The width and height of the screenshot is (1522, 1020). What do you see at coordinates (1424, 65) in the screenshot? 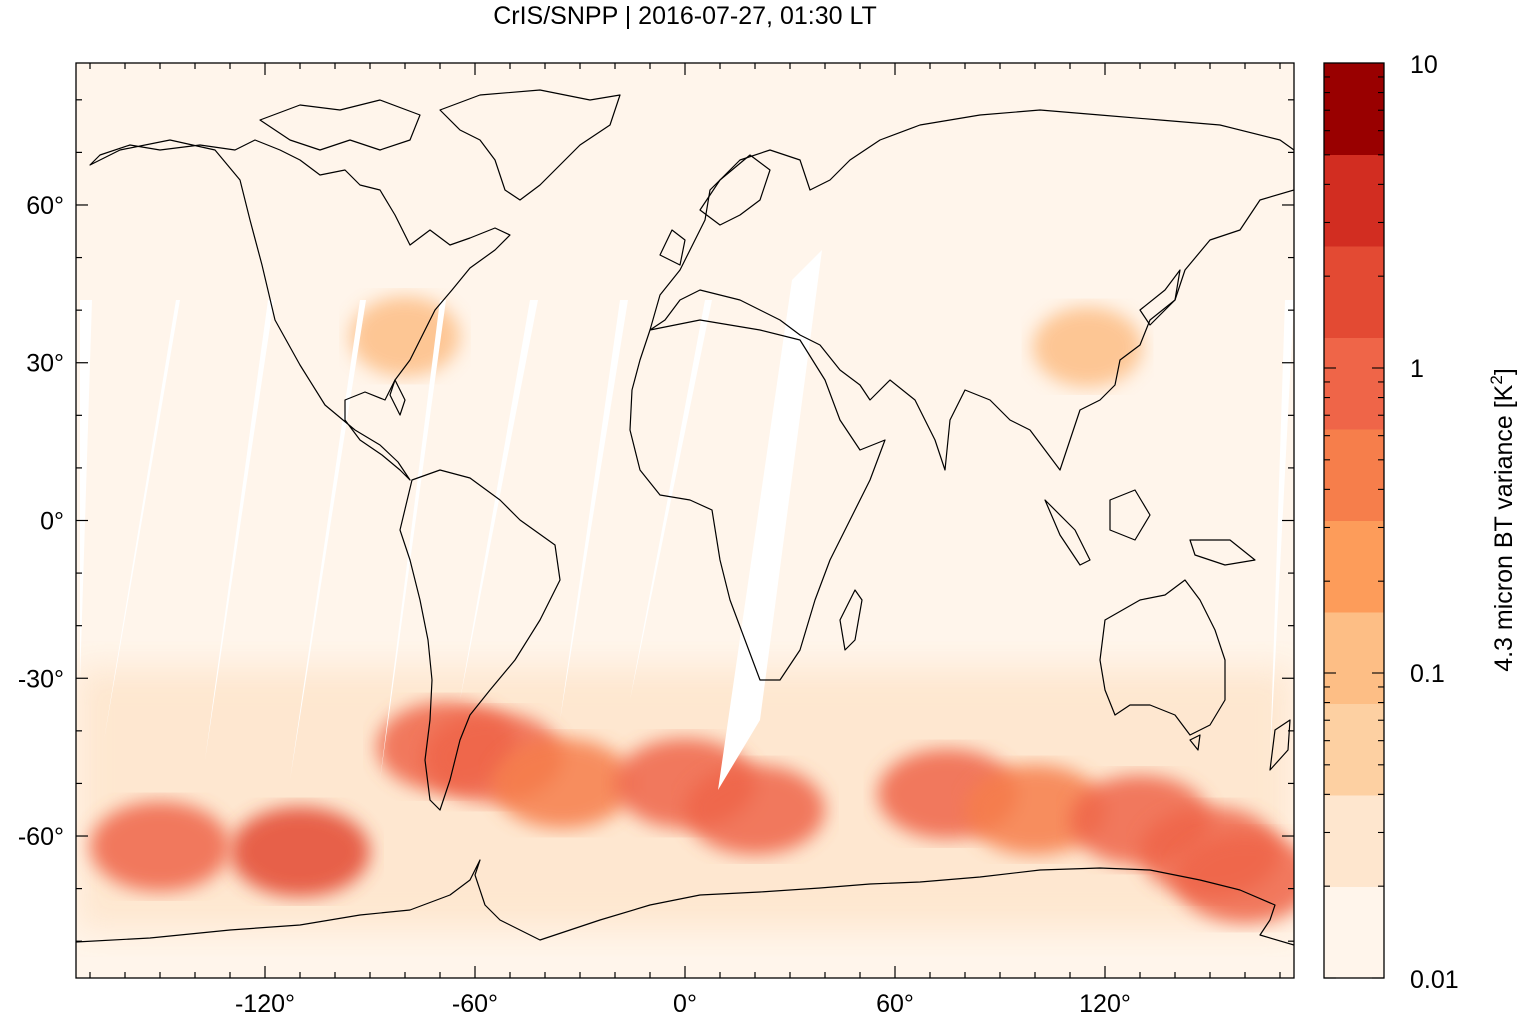
I see `colorbar-tick-label: 10` at bounding box center [1424, 65].